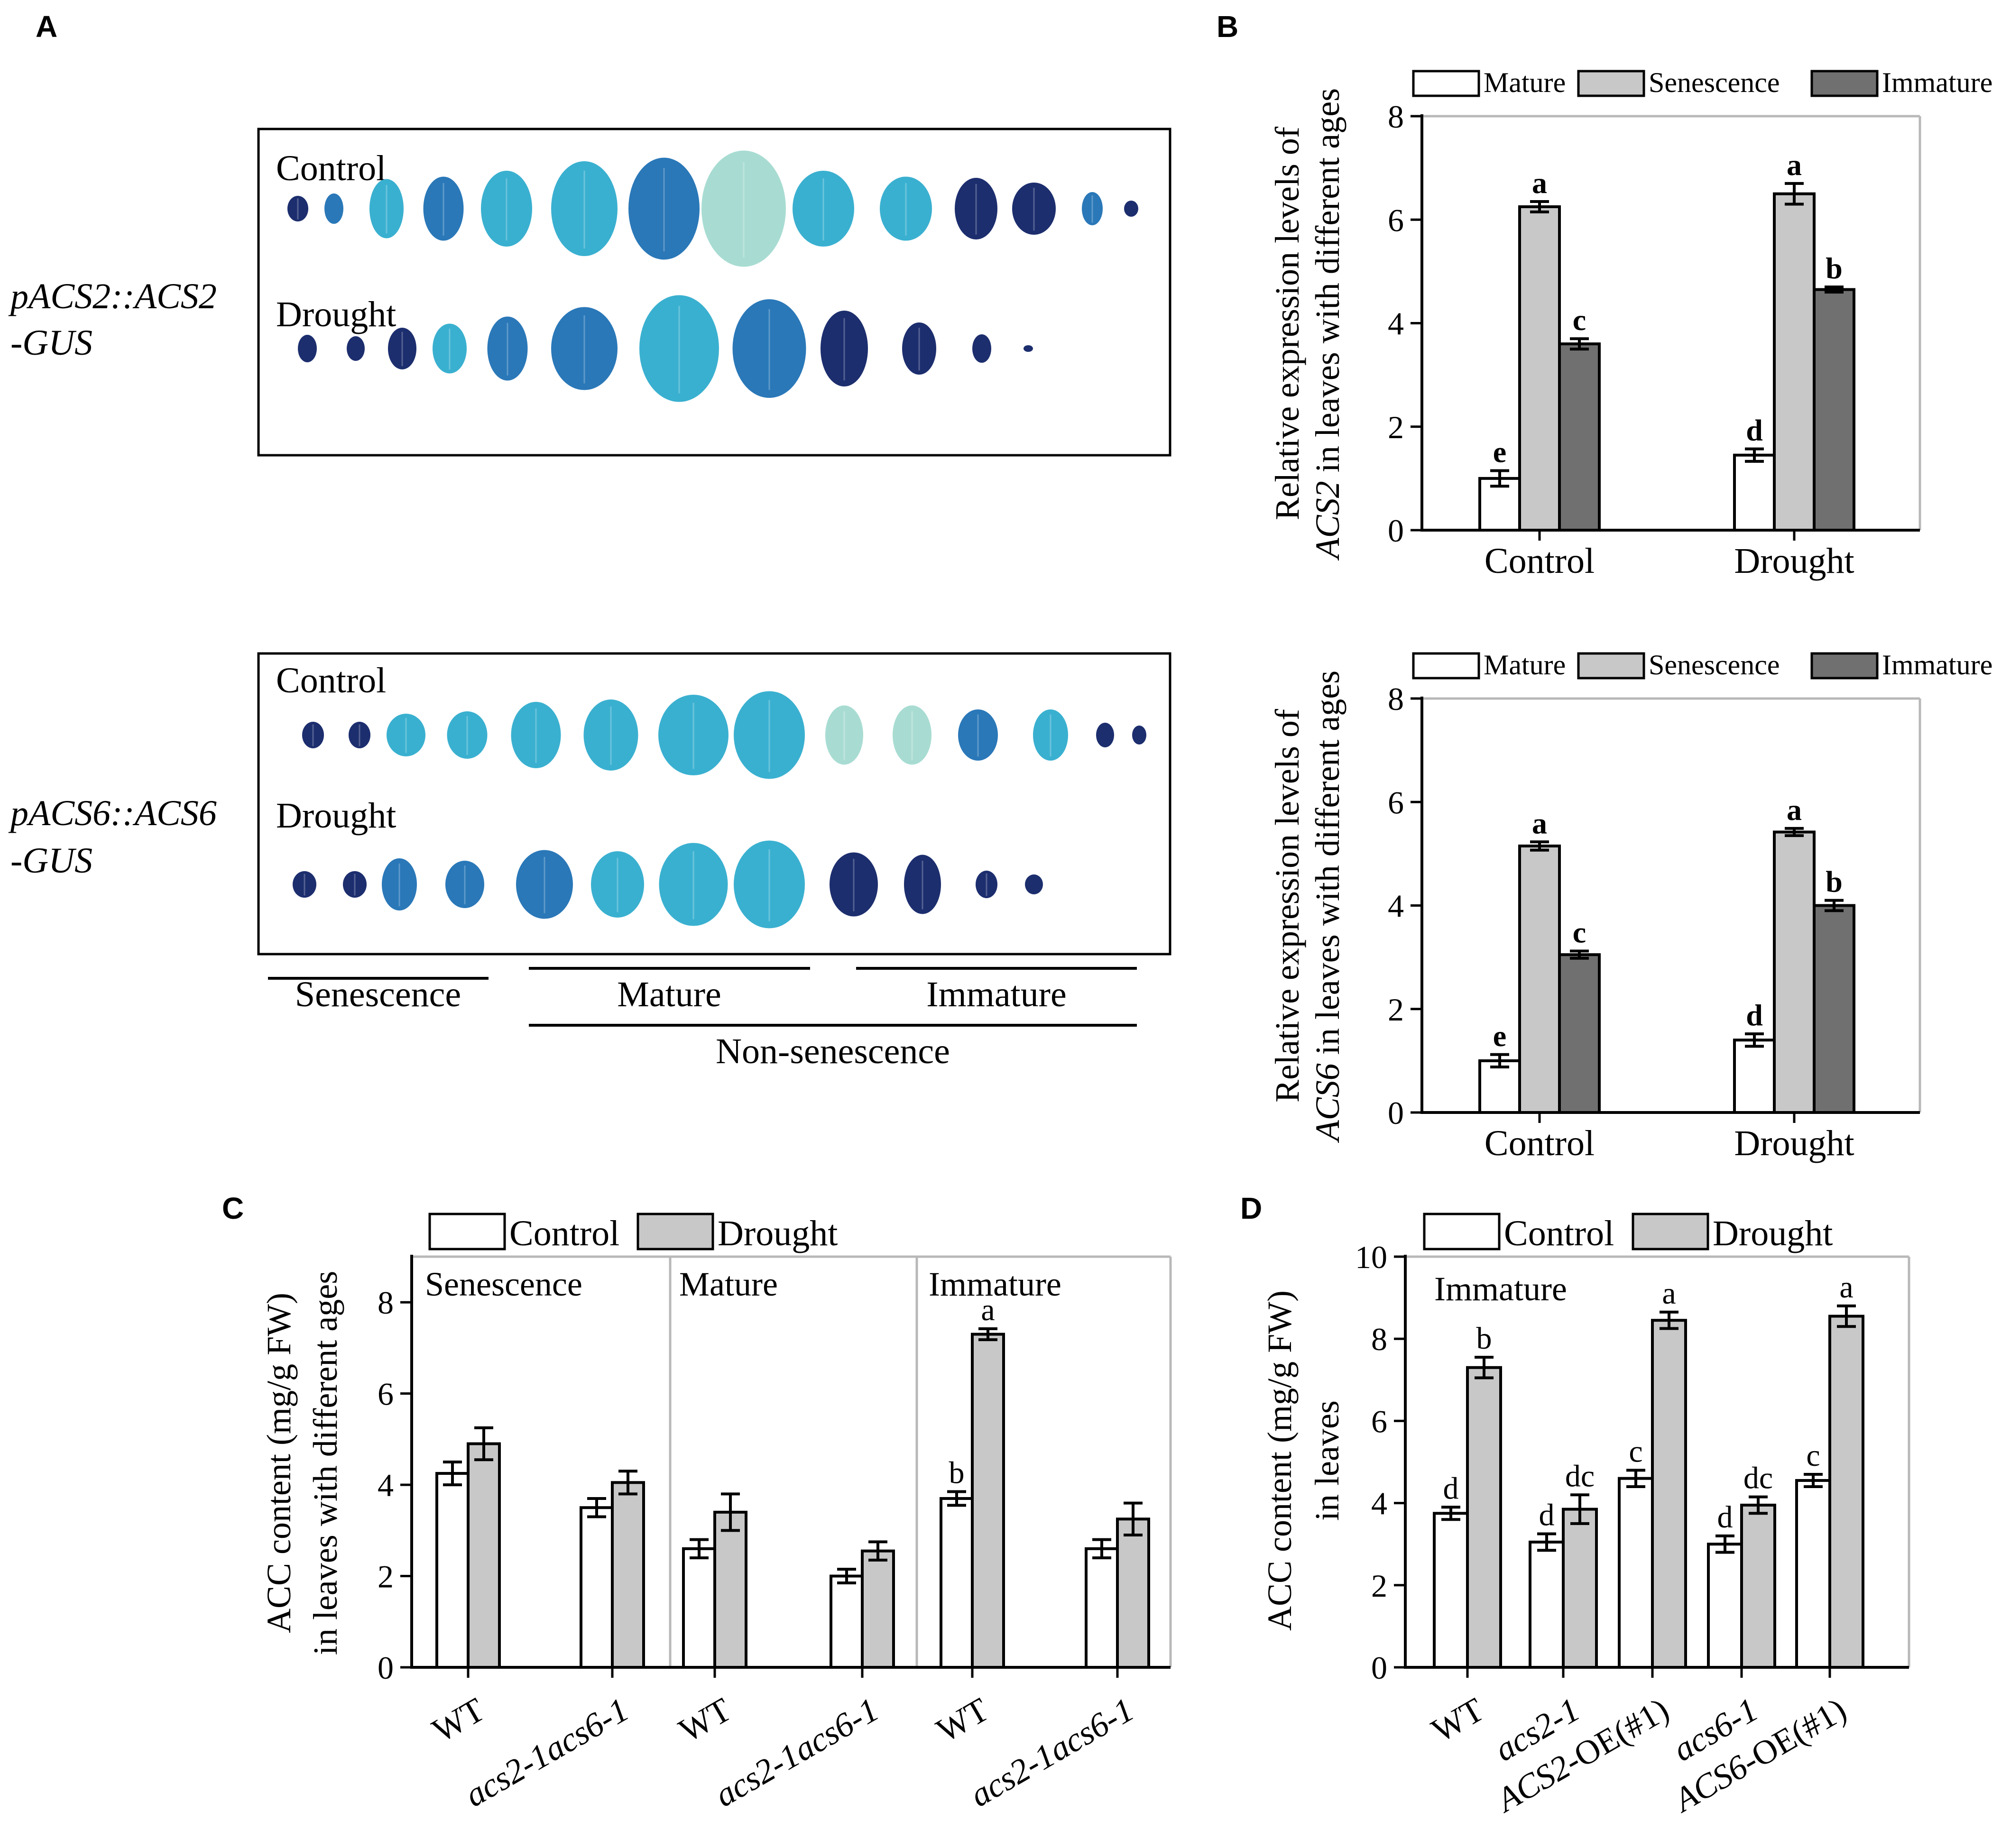 The image size is (1992, 1848). Describe the element at coordinates (458, 1720) in the screenshot. I see `x-category-label-0: WT` at that location.